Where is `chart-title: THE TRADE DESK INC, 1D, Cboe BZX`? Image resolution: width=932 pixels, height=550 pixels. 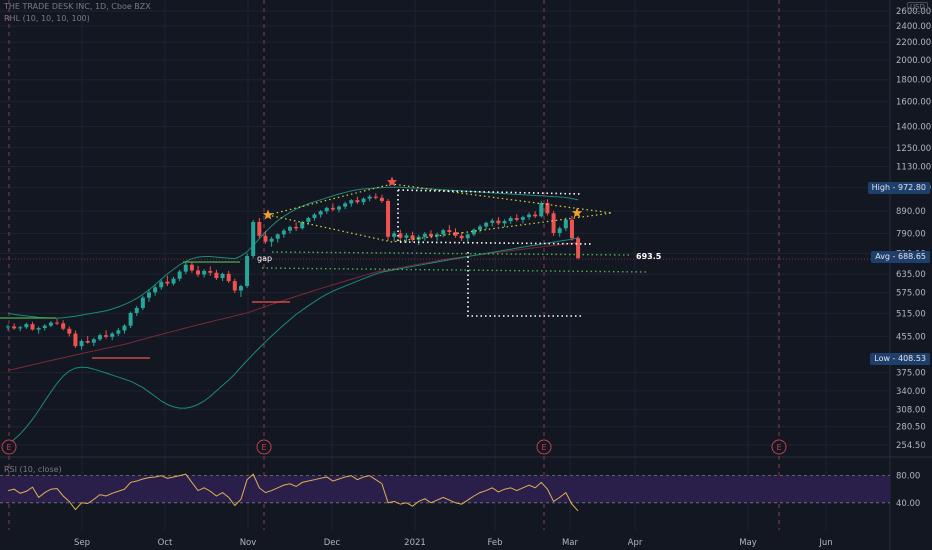 chart-title: THE TRADE DESK INC, 1D, Cboe BZX is located at coordinates (77, 6).